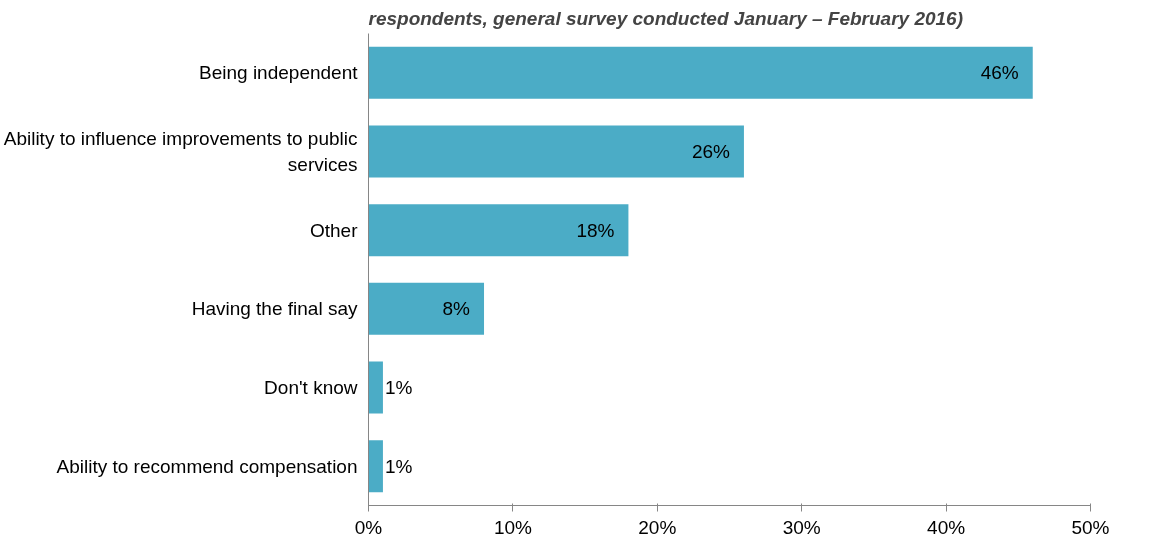 This screenshot has height=551, width=1152. I want to click on x-tick-label: 20%, so click(657, 527).